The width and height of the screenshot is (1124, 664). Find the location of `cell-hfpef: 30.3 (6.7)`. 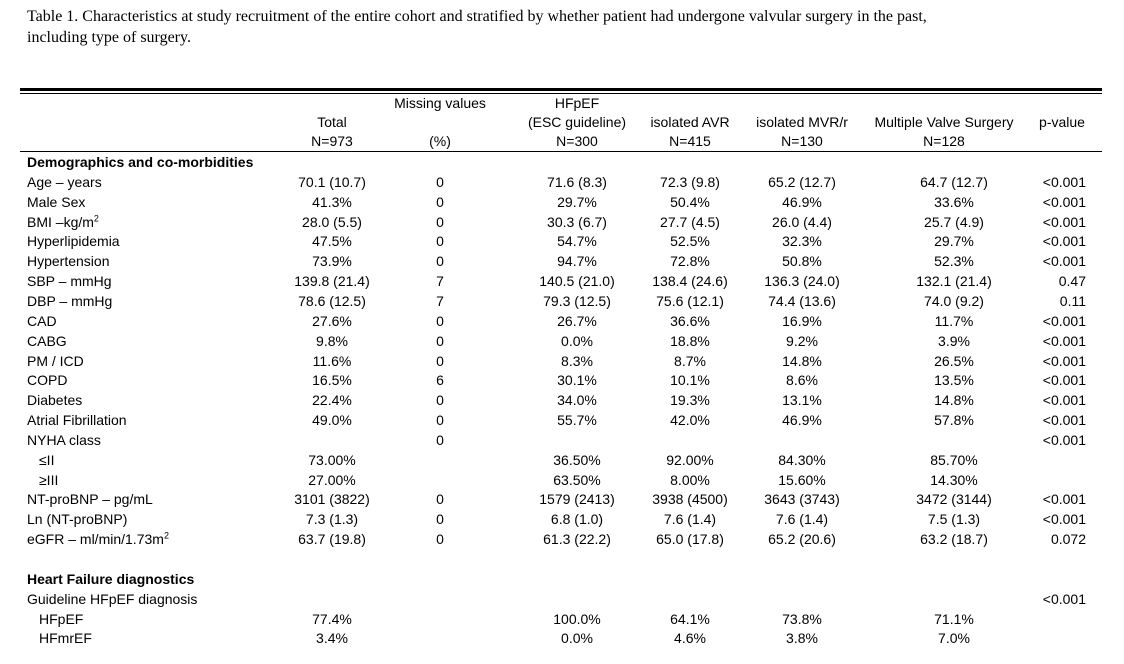

cell-hfpef: 30.3 (6.7) is located at coordinates (577, 221).